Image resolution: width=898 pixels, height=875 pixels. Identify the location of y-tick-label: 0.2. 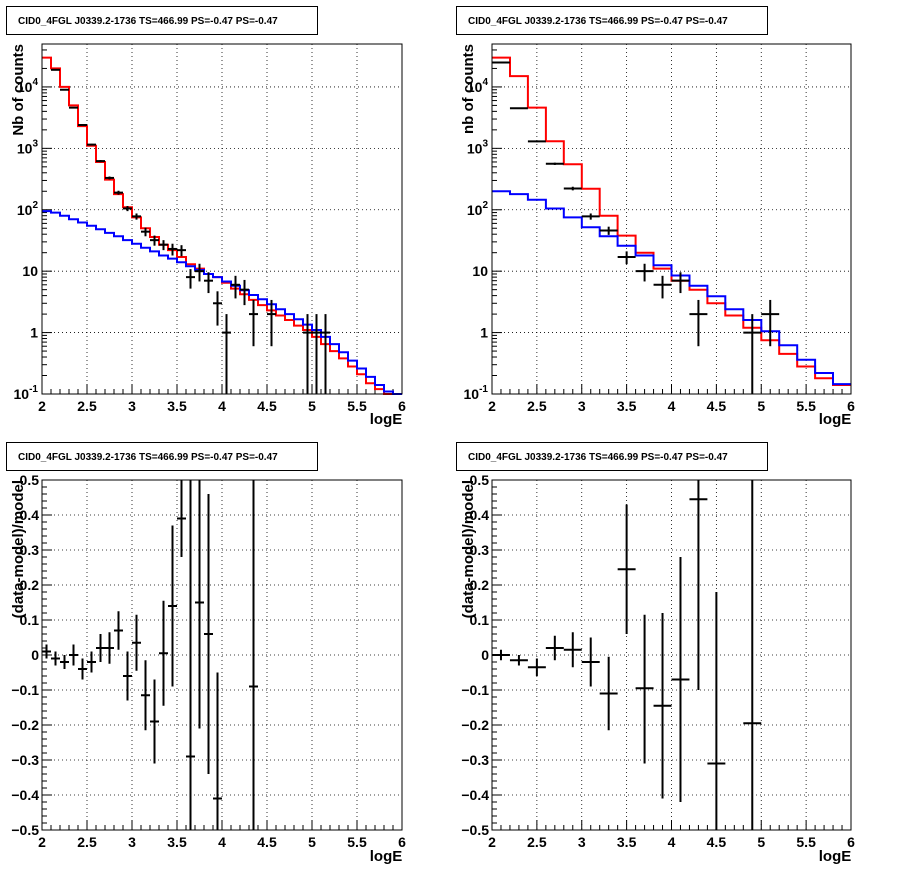
(480, 585).